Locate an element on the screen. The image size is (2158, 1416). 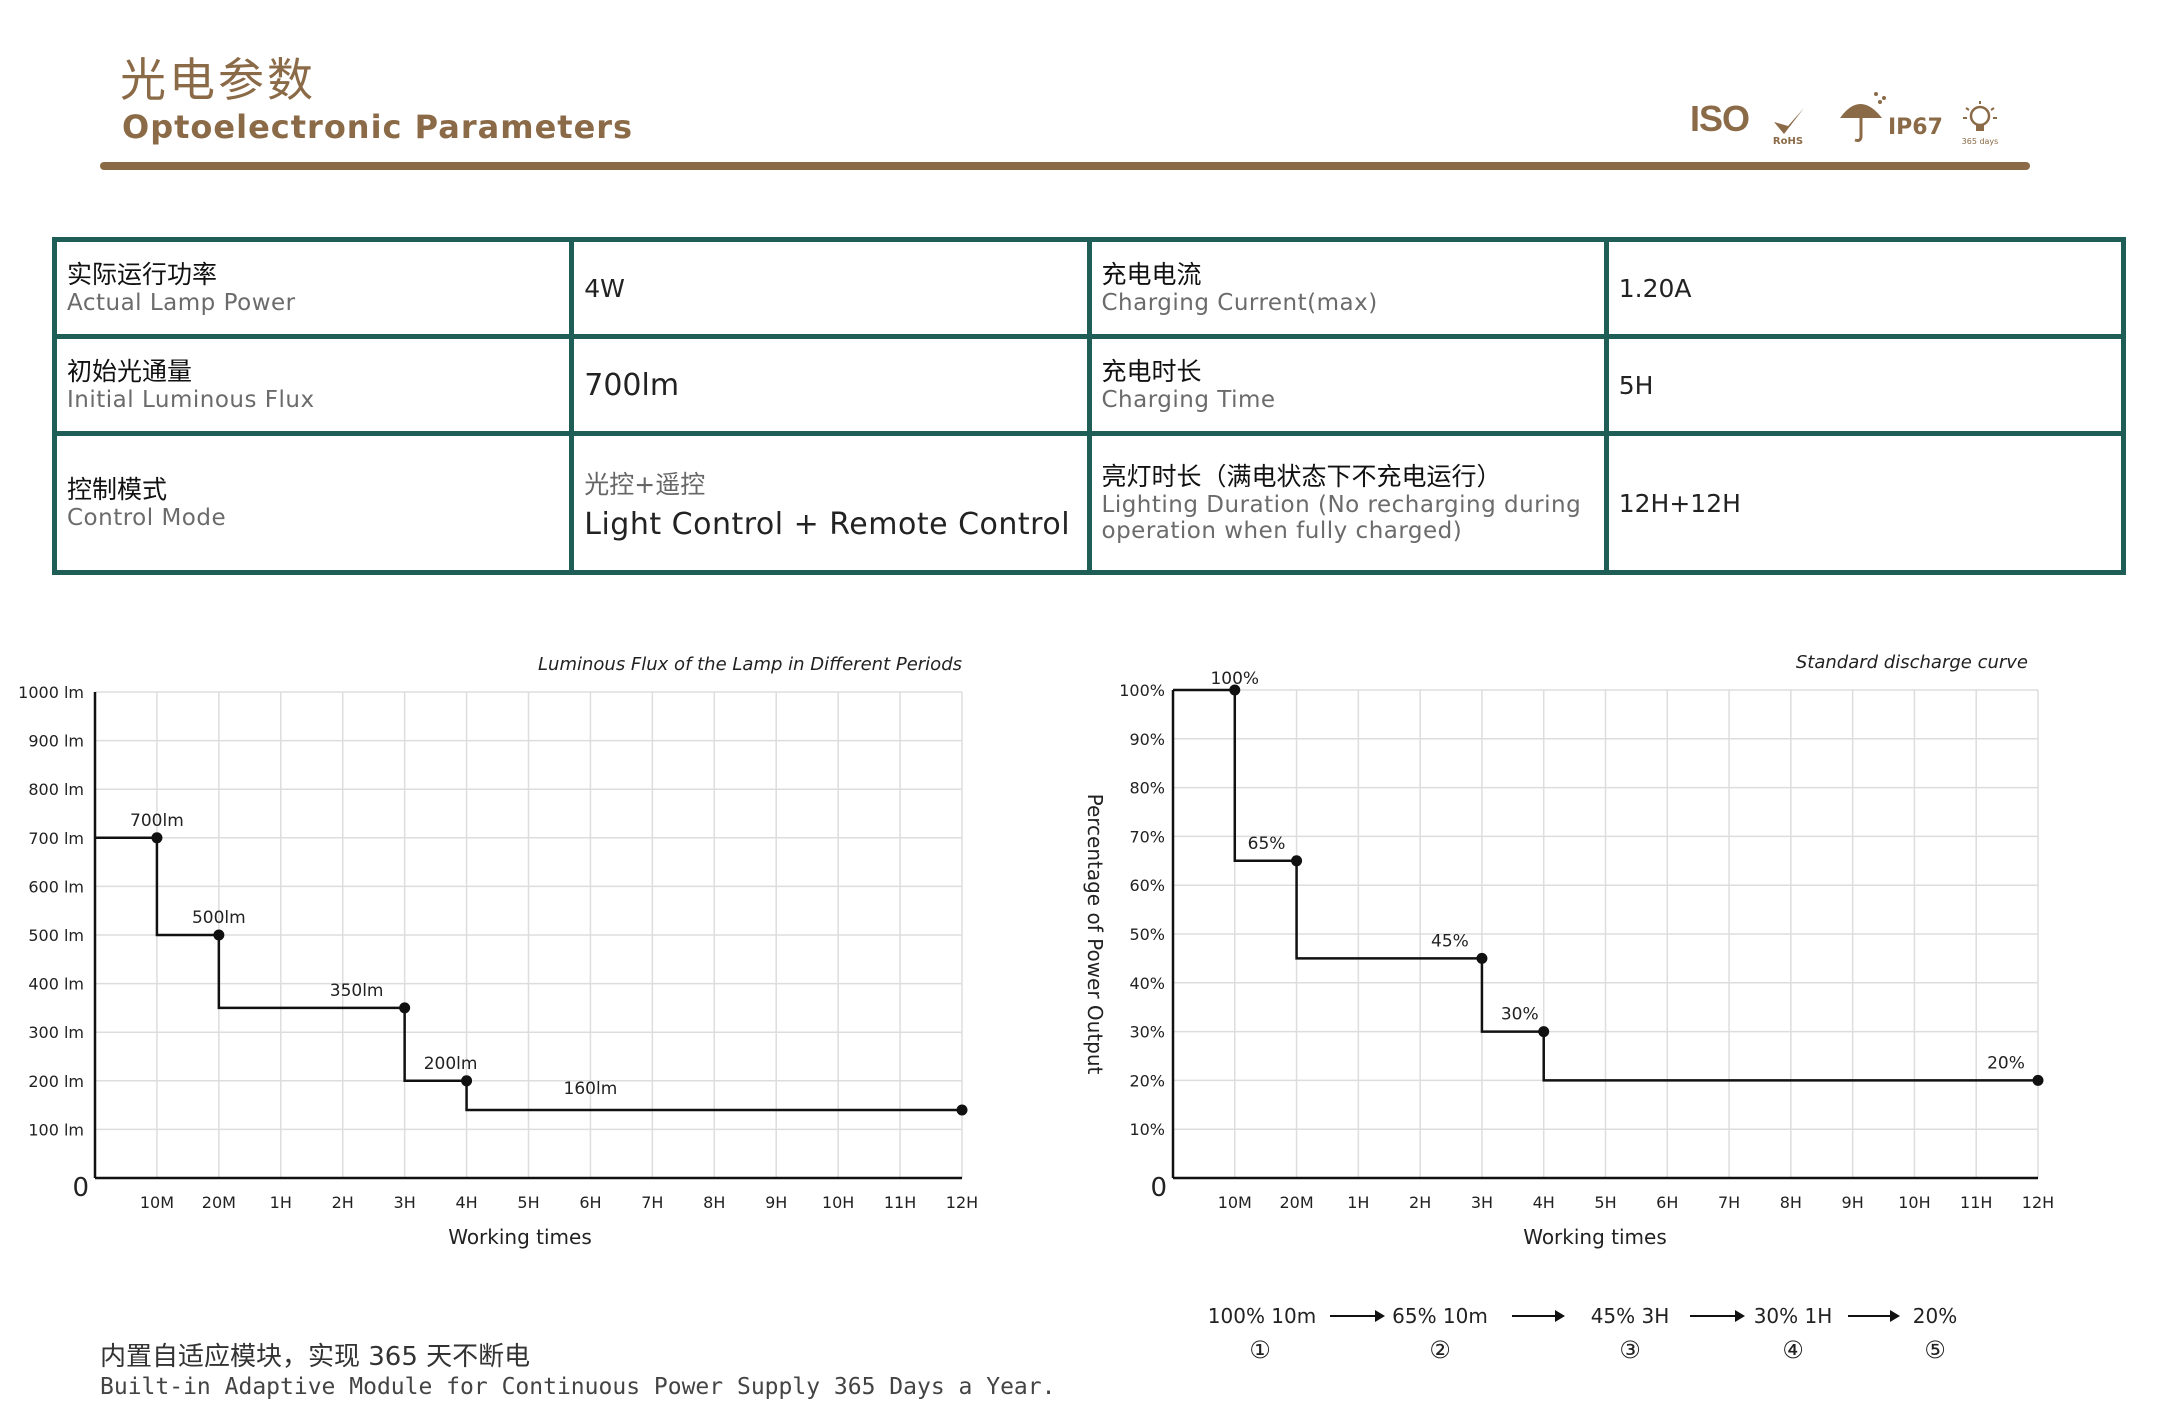
param-name-cn: 实际运行功率 is located at coordinates (142, 275).